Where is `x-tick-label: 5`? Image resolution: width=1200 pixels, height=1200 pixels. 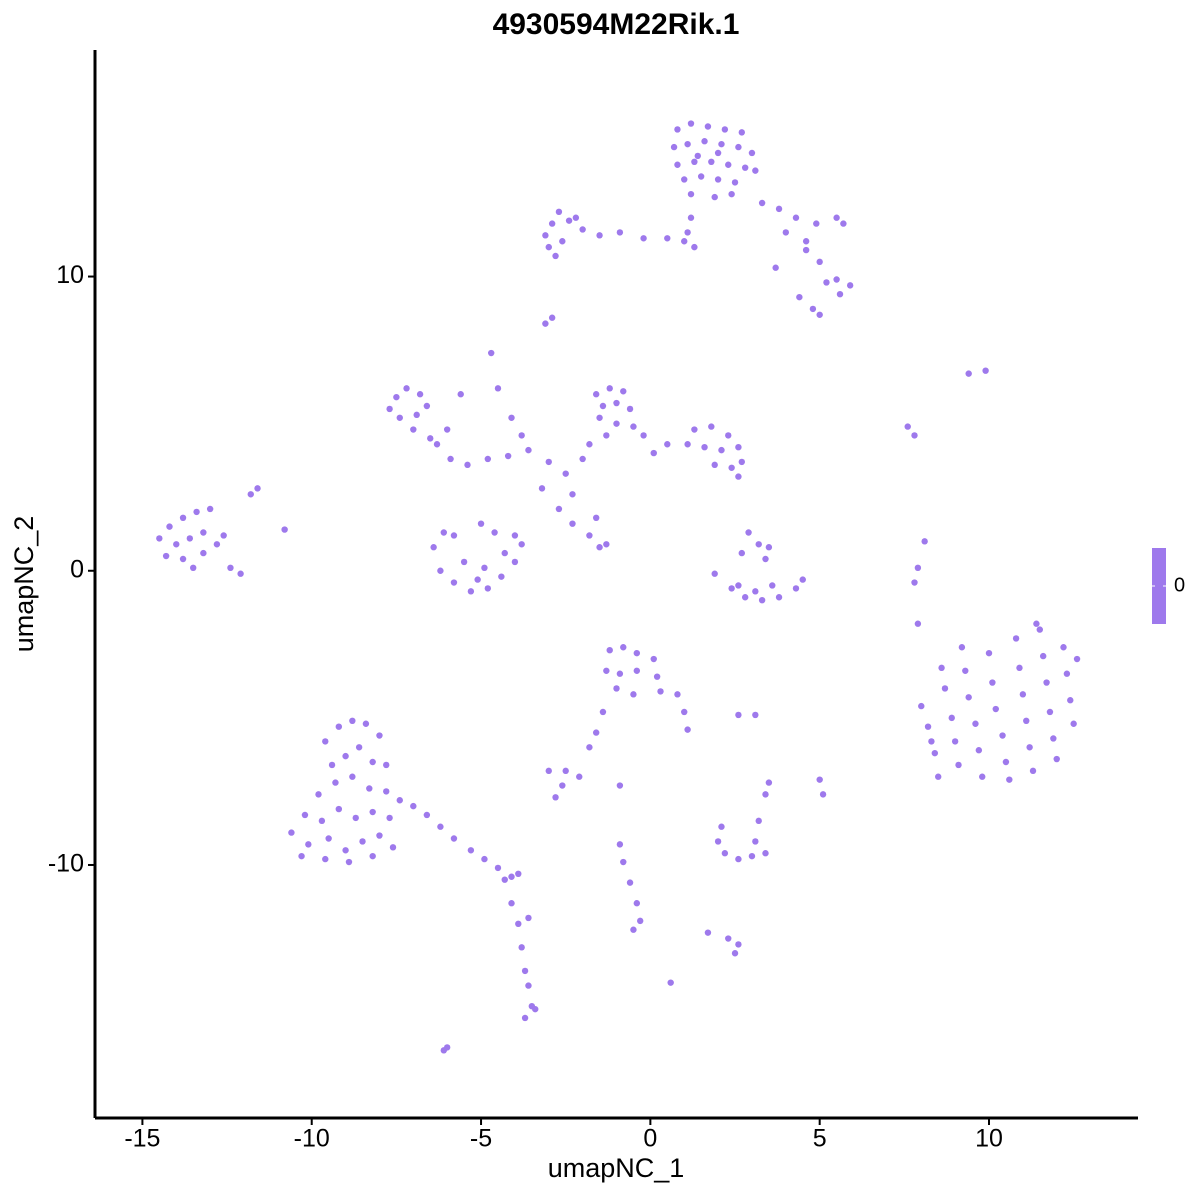
x-tick-label: 5 is located at coordinates (820, 1139).